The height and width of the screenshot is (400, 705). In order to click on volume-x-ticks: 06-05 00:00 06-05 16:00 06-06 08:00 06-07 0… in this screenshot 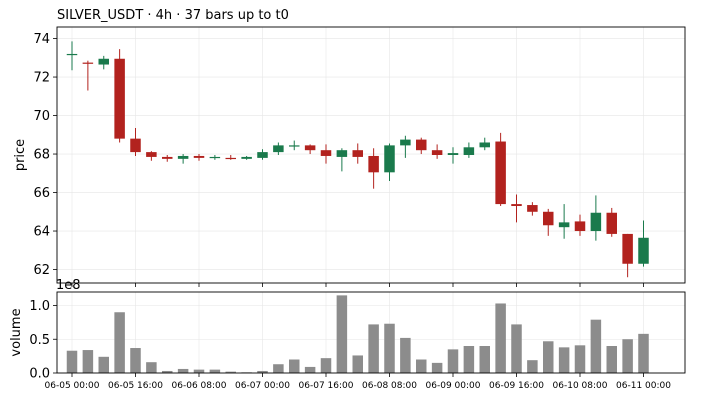, I will do `click(358, 382)`.